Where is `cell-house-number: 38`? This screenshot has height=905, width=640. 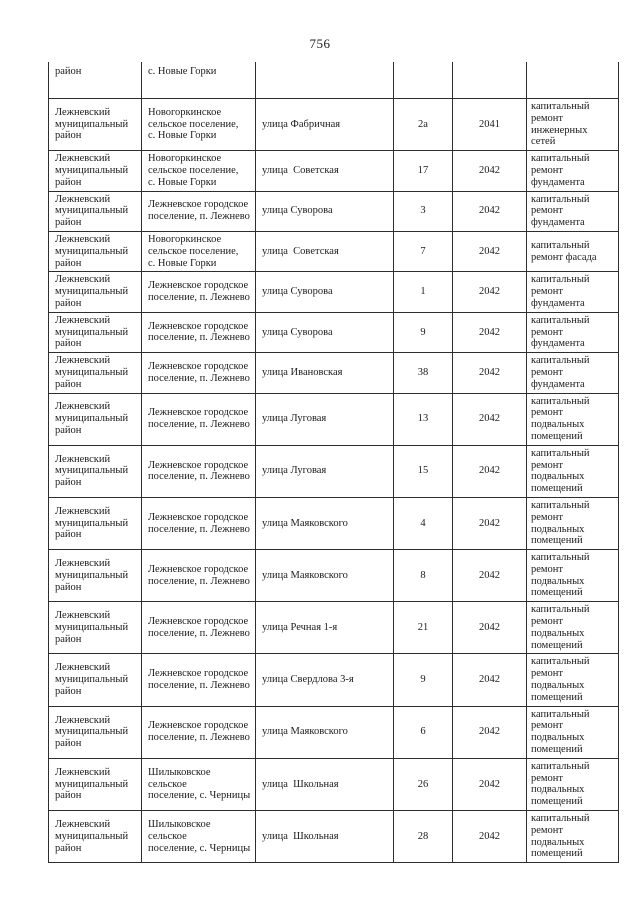
cell-house-number: 38 is located at coordinates (423, 373).